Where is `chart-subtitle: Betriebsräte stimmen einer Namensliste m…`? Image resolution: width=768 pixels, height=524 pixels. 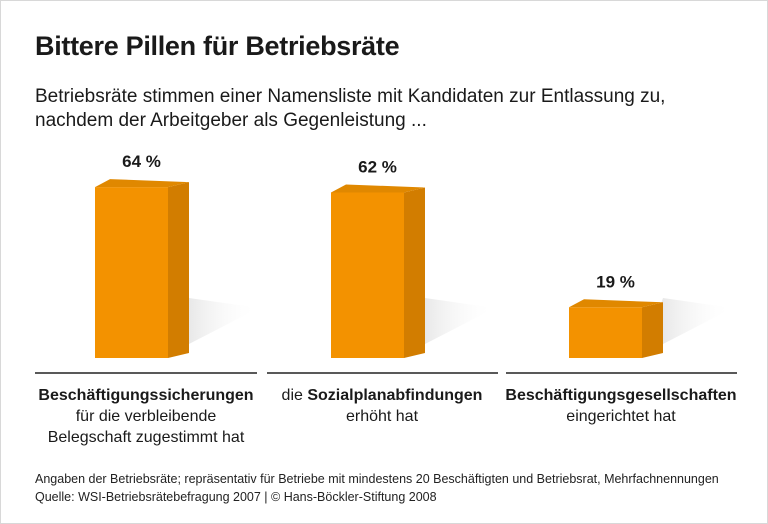
chart-subtitle: Betriebsräte stimmen einer Namensliste m… is located at coordinates (350, 109).